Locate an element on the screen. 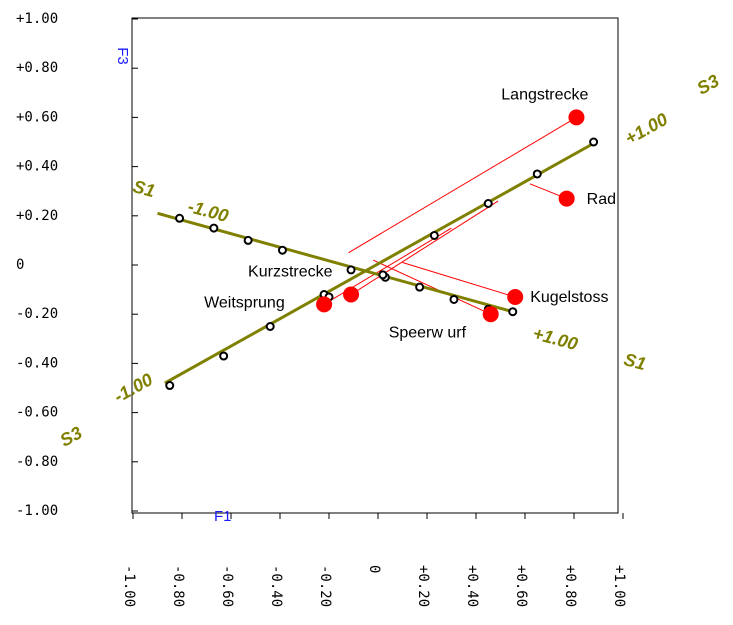  x-tick-label: +1.00 is located at coordinates (619, 586).